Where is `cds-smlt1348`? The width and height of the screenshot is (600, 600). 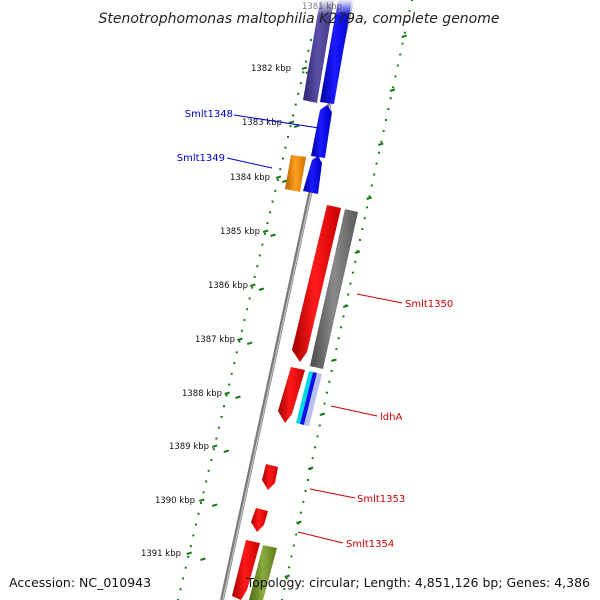 cds-smlt1348 is located at coordinates (321, 131).